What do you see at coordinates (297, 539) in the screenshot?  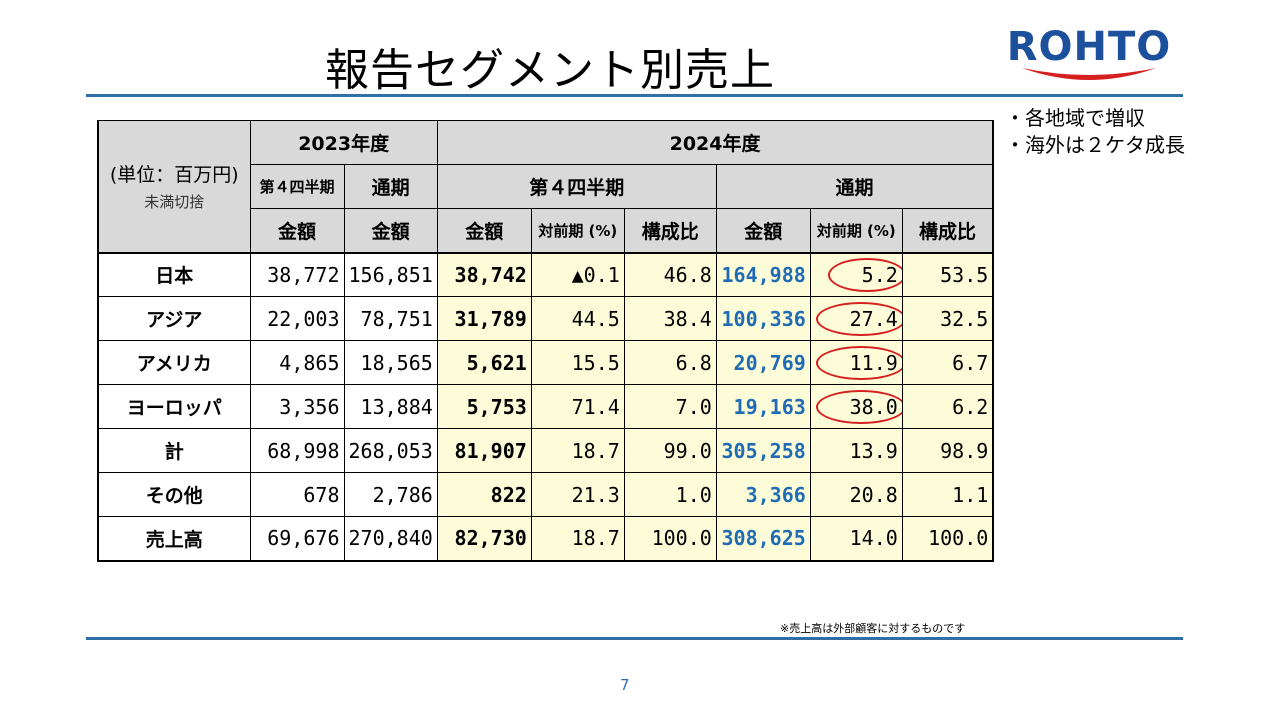 I see `cell-2023-q4: 69,676` at bounding box center [297, 539].